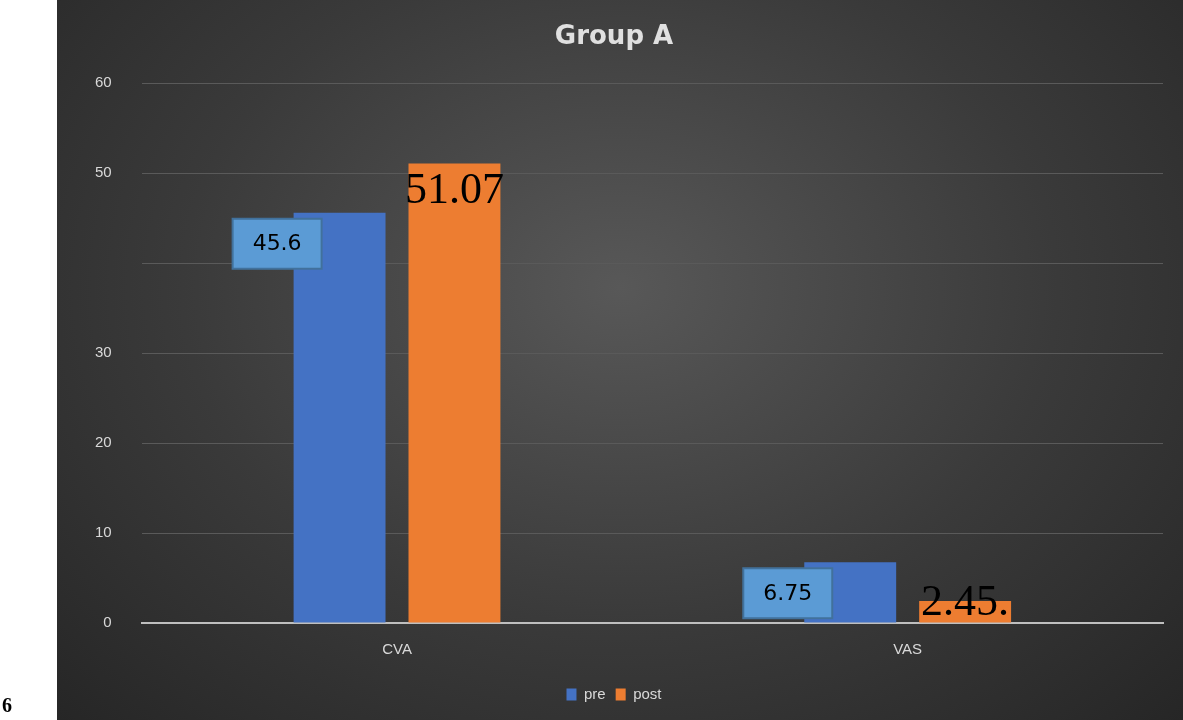 The image size is (1183, 720). What do you see at coordinates (614, 35) in the screenshot?
I see `chart-title: Group A` at bounding box center [614, 35].